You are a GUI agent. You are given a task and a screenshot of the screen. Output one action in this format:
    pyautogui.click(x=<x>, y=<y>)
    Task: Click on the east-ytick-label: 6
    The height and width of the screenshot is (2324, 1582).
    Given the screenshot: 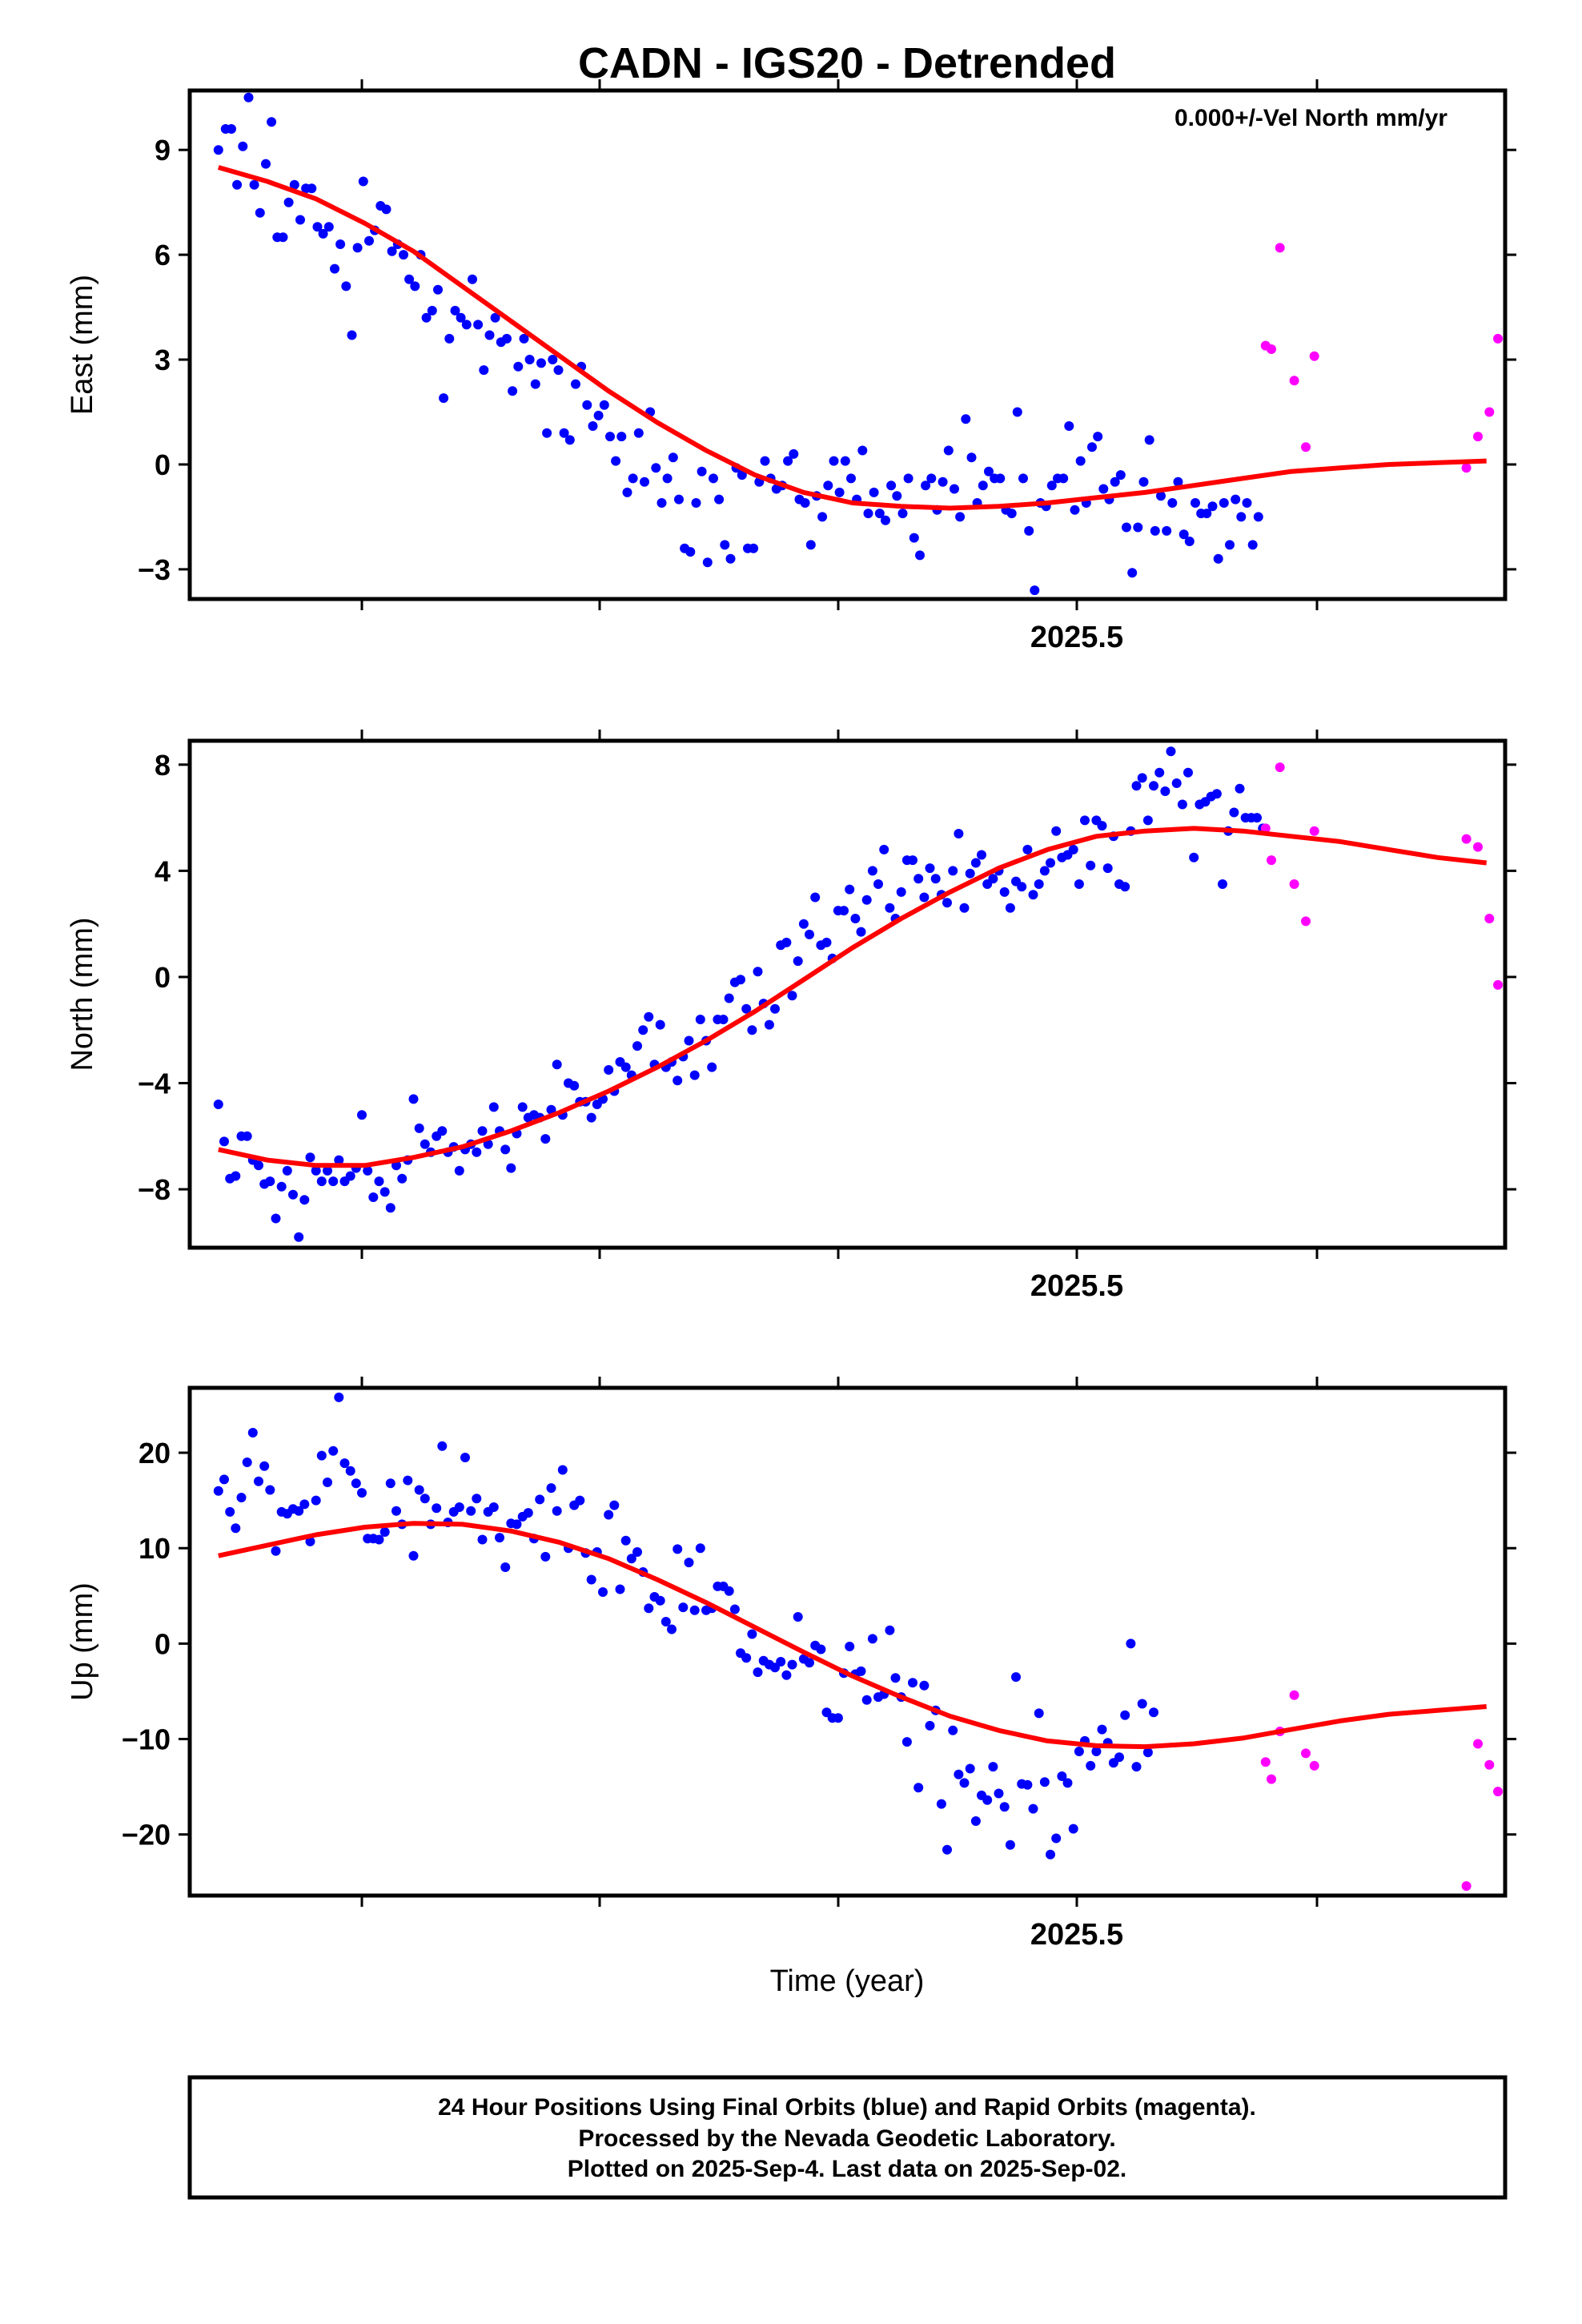 What is the action you would take?
    pyautogui.click(x=163, y=255)
    